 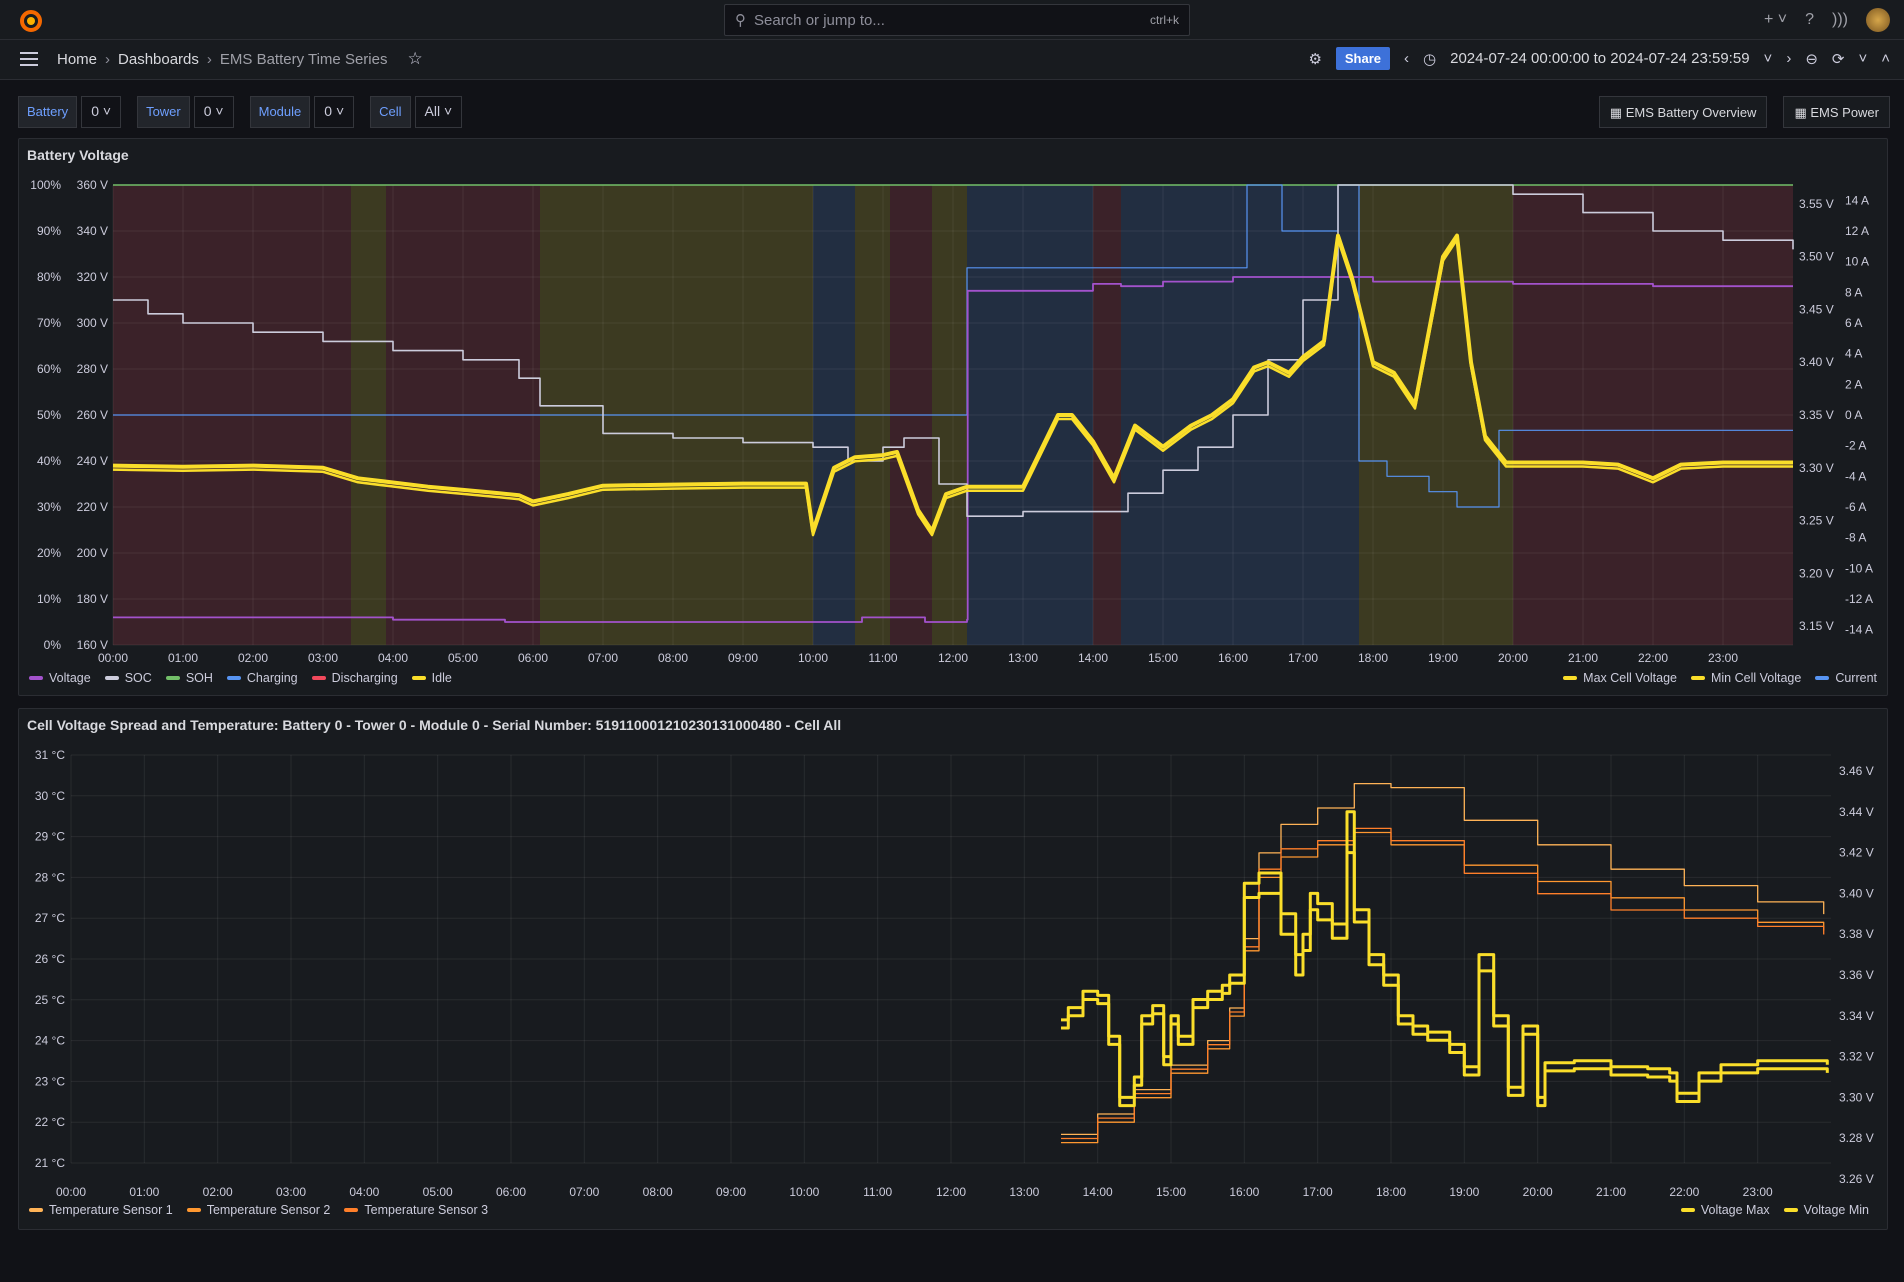 I want to click on y-left-temp-tick: 26 °C, so click(x=50, y=959).